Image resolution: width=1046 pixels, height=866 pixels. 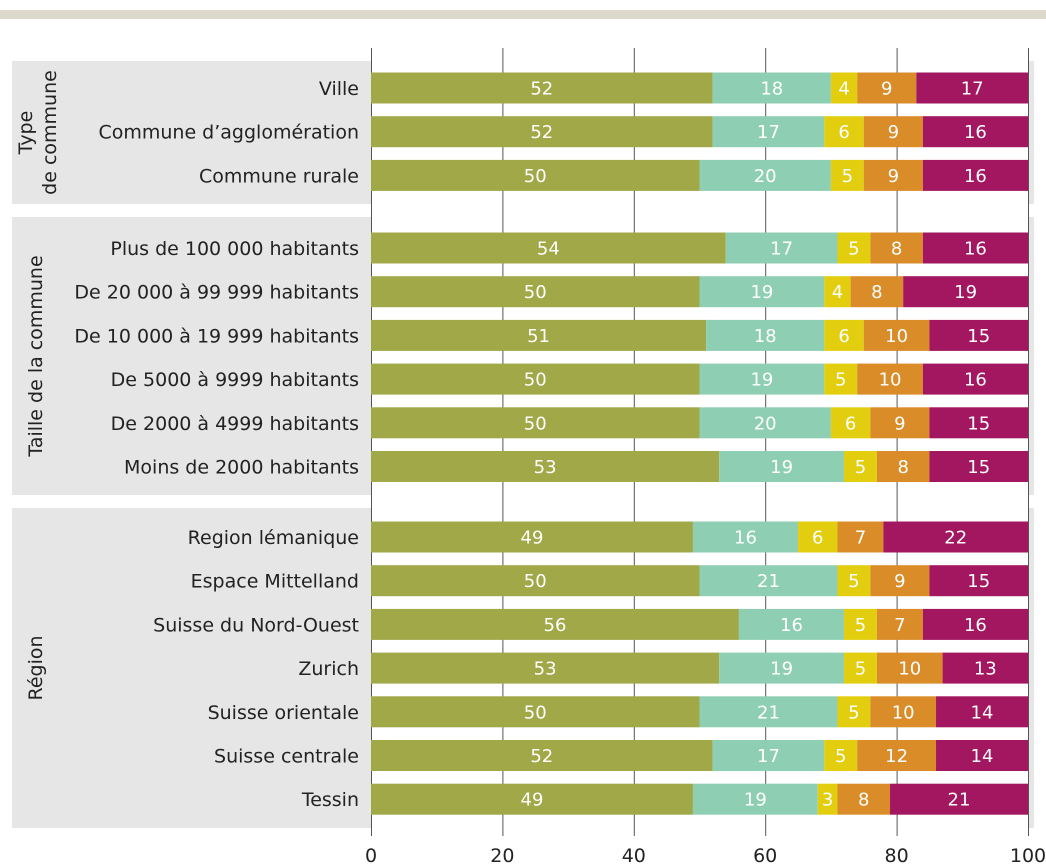 What do you see at coordinates (256, 625) in the screenshot?
I see `category-label: Suisse du Nord-Ouest` at bounding box center [256, 625].